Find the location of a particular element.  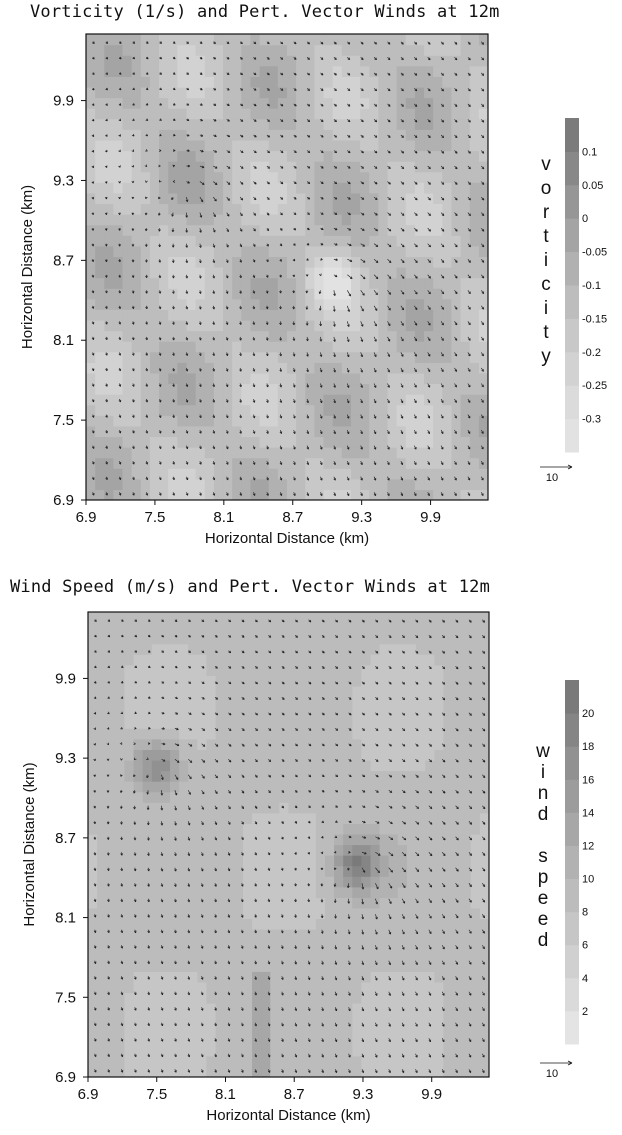

y-tick-label: 8.7 is located at coordinates (63, 260).